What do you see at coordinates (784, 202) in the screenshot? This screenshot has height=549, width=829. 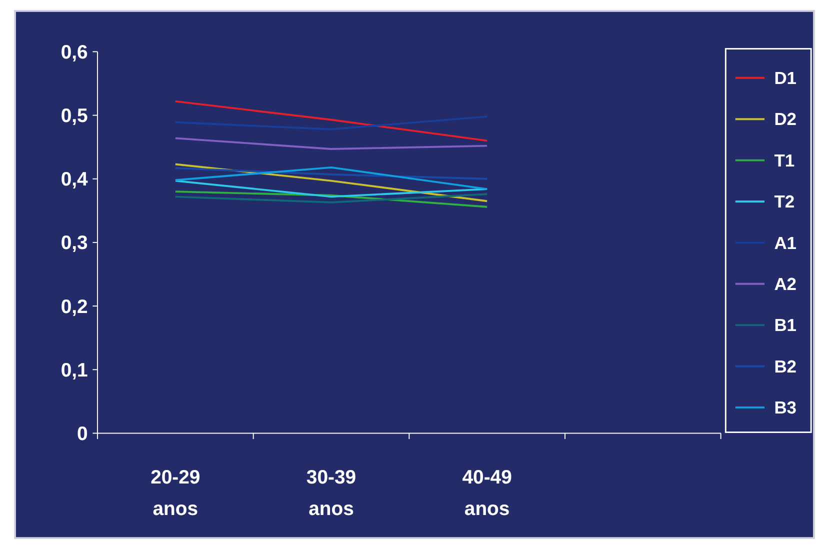 I see `legend-label: T2` at bounding box center [784, 202].